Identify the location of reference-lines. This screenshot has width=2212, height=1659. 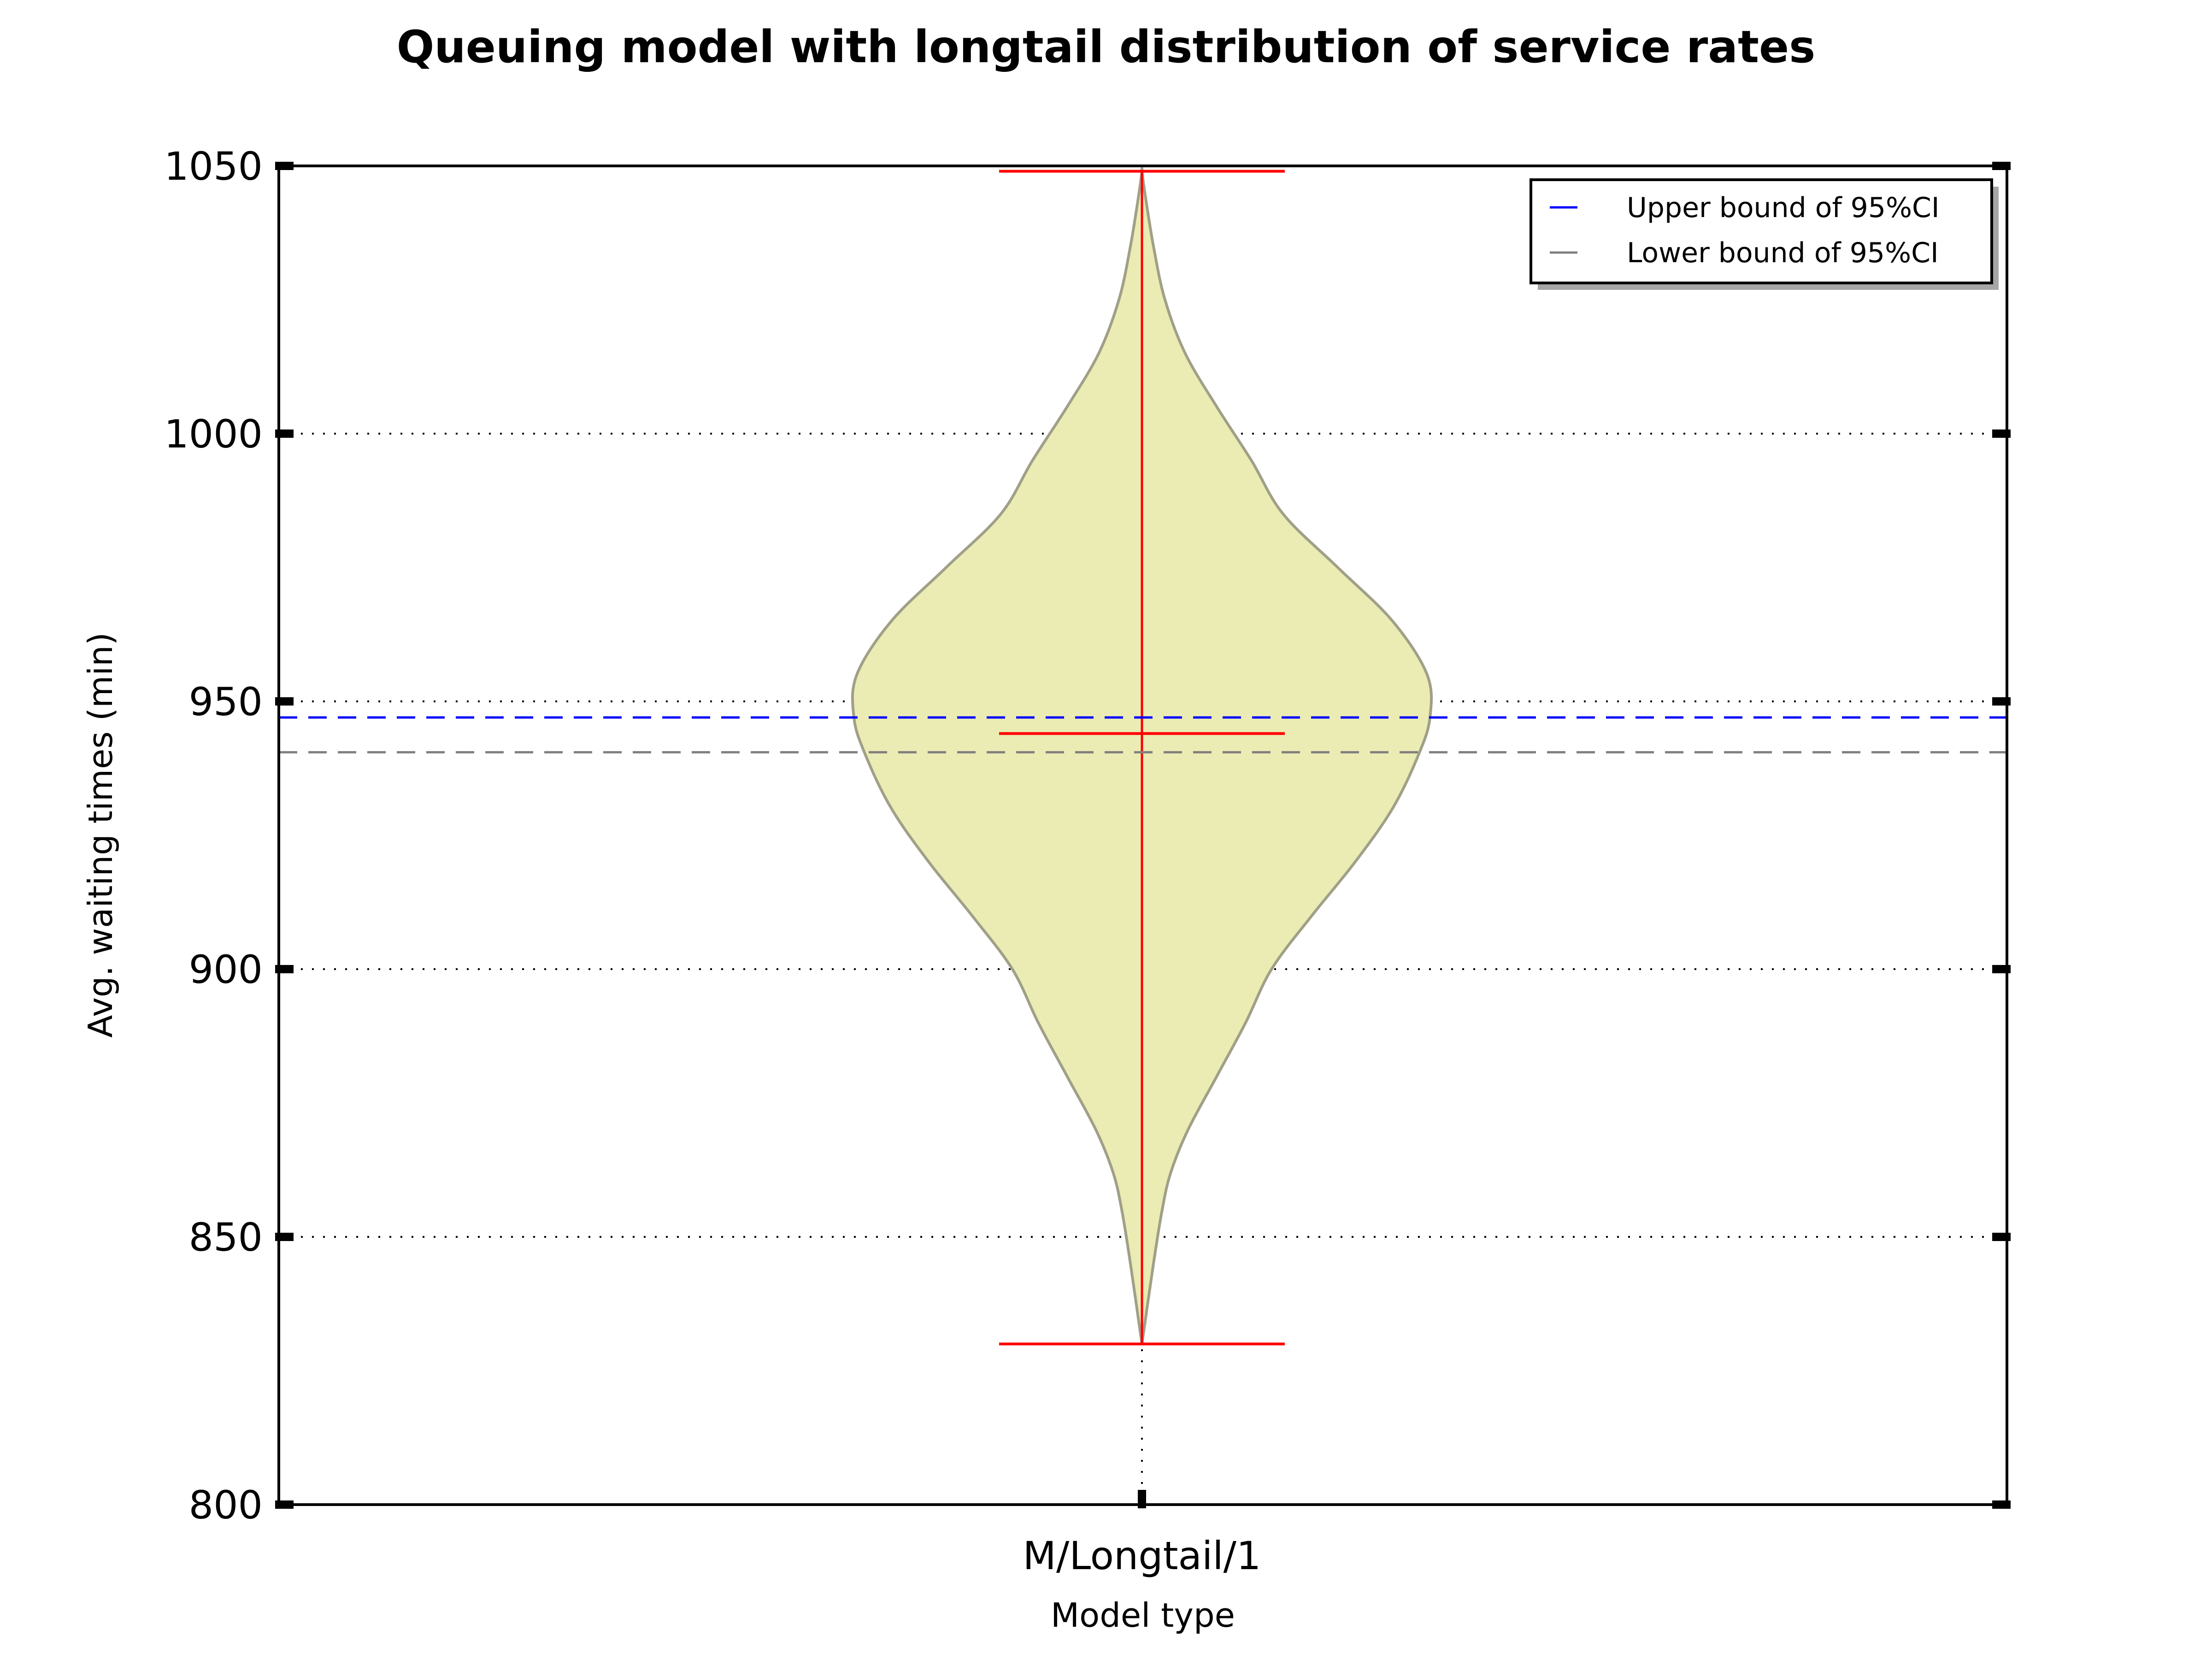
(1143, 734).